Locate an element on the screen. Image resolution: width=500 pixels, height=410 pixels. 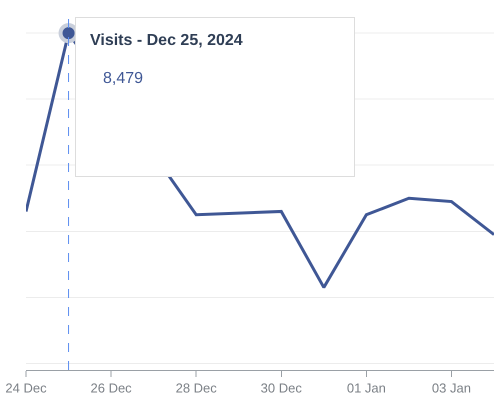
annotation: 8,479 is located at coordinates (123, 78).